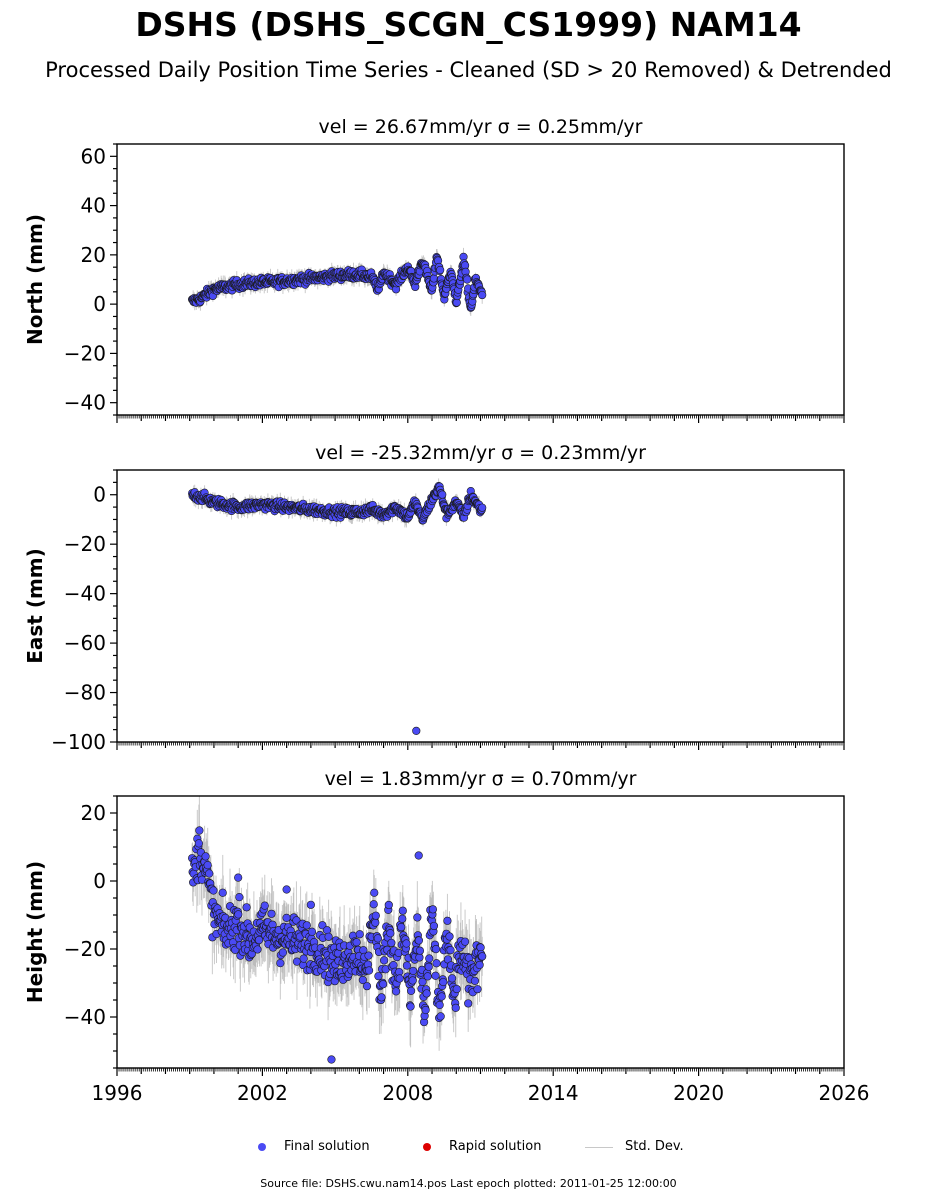 This screenshot has width=937, height=1200. What do you see at coordinates (35, 932) in the screenshot?
I see `y-axis-label: Height (mm)` at bounding box center [35, 932].